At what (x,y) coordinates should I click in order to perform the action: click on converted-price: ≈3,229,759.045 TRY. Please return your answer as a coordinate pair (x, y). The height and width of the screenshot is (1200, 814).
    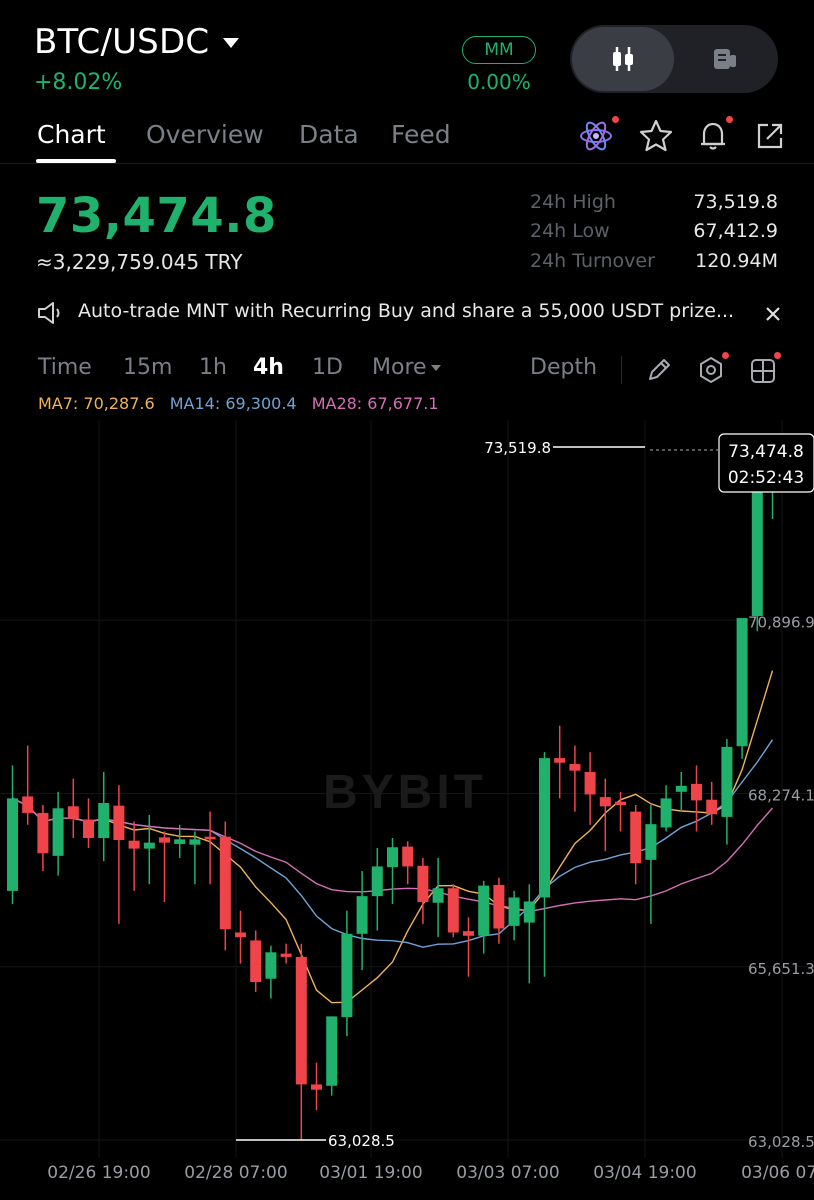
    Looking at the image, I should click on (139, 262).